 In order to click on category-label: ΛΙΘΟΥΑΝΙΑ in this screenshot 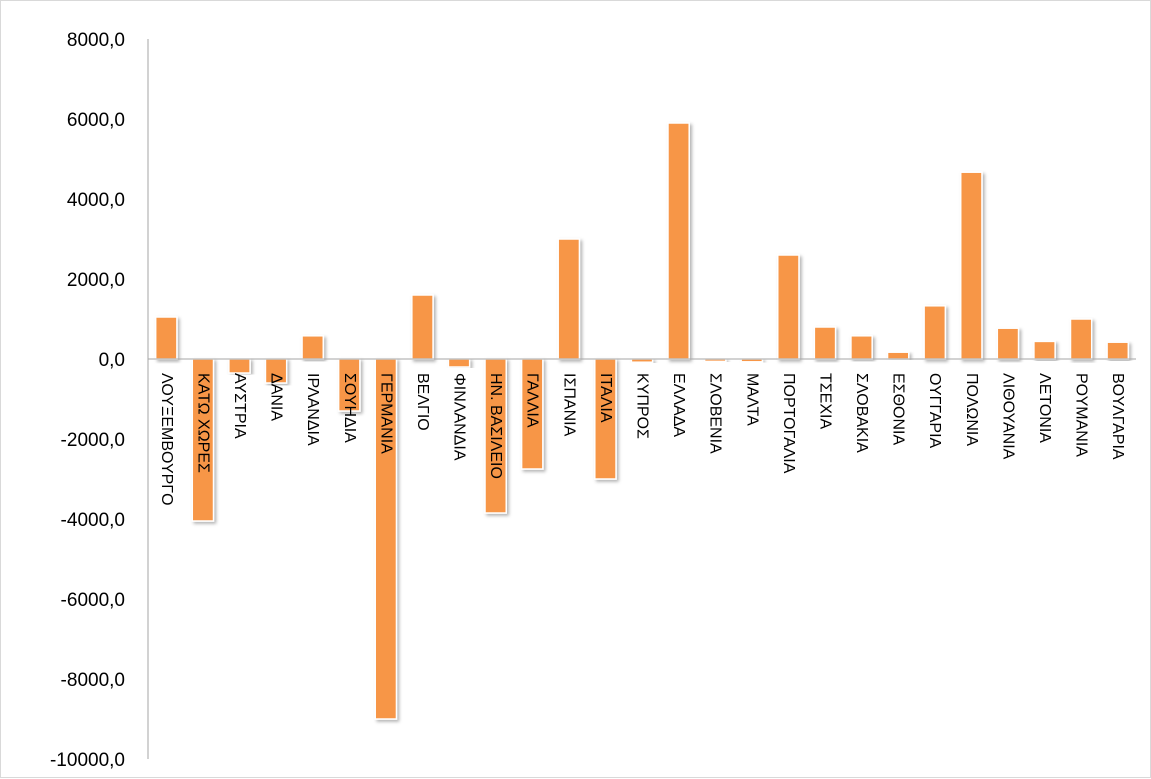, I will do `click(1007, 416)`.